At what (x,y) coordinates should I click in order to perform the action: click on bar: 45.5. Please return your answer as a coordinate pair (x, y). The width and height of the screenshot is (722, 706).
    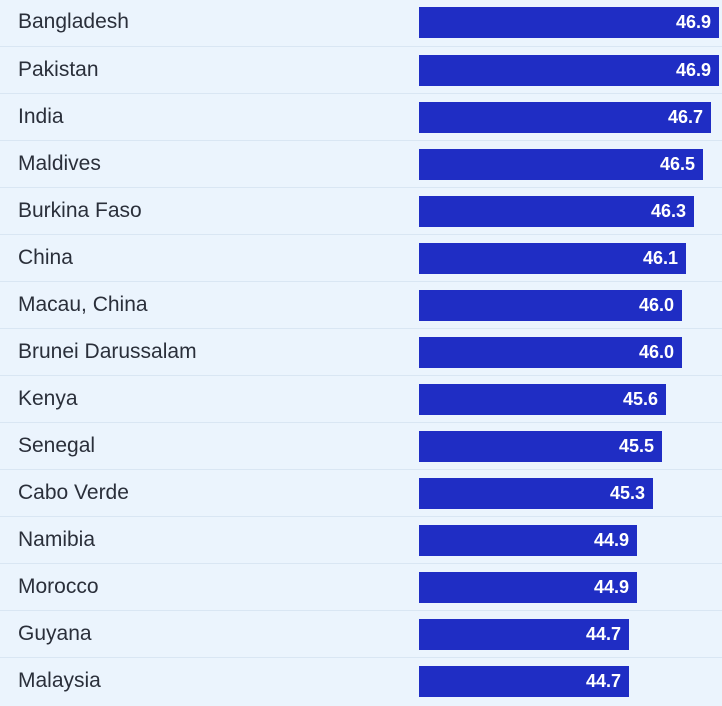
    Looking at the image, I should click on (540, 446).